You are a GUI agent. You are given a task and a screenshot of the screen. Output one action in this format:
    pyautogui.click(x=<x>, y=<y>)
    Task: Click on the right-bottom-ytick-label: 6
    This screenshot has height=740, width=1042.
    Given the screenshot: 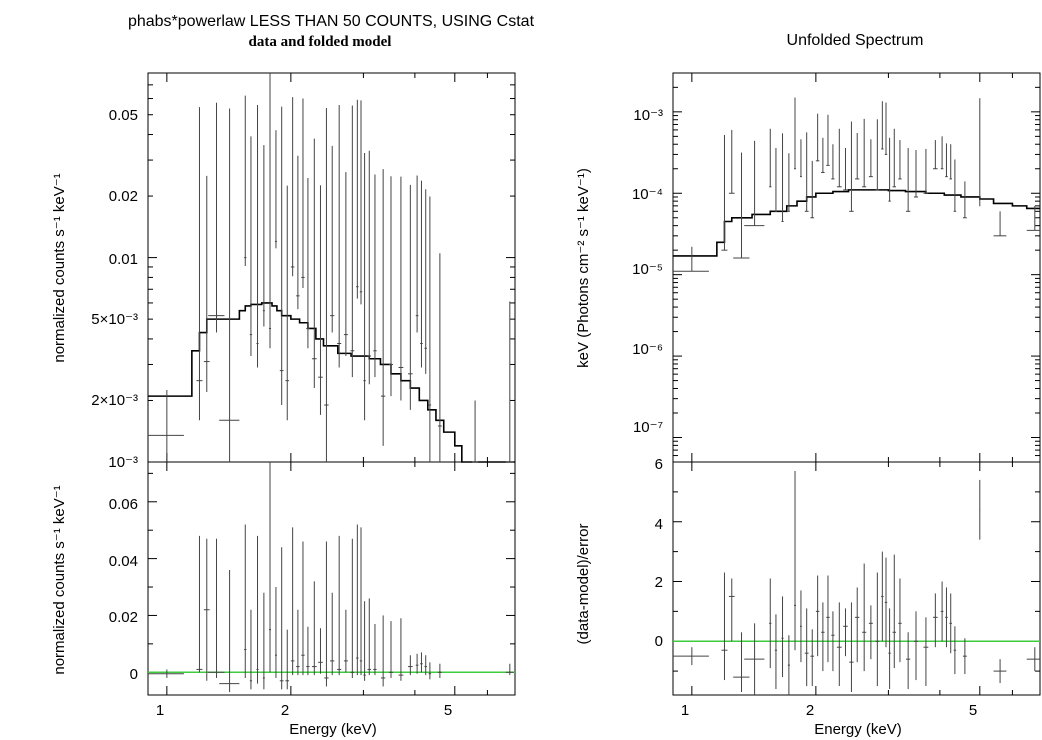 What is the action you would take?
    pyautogui.click(x=659, y=464)
    